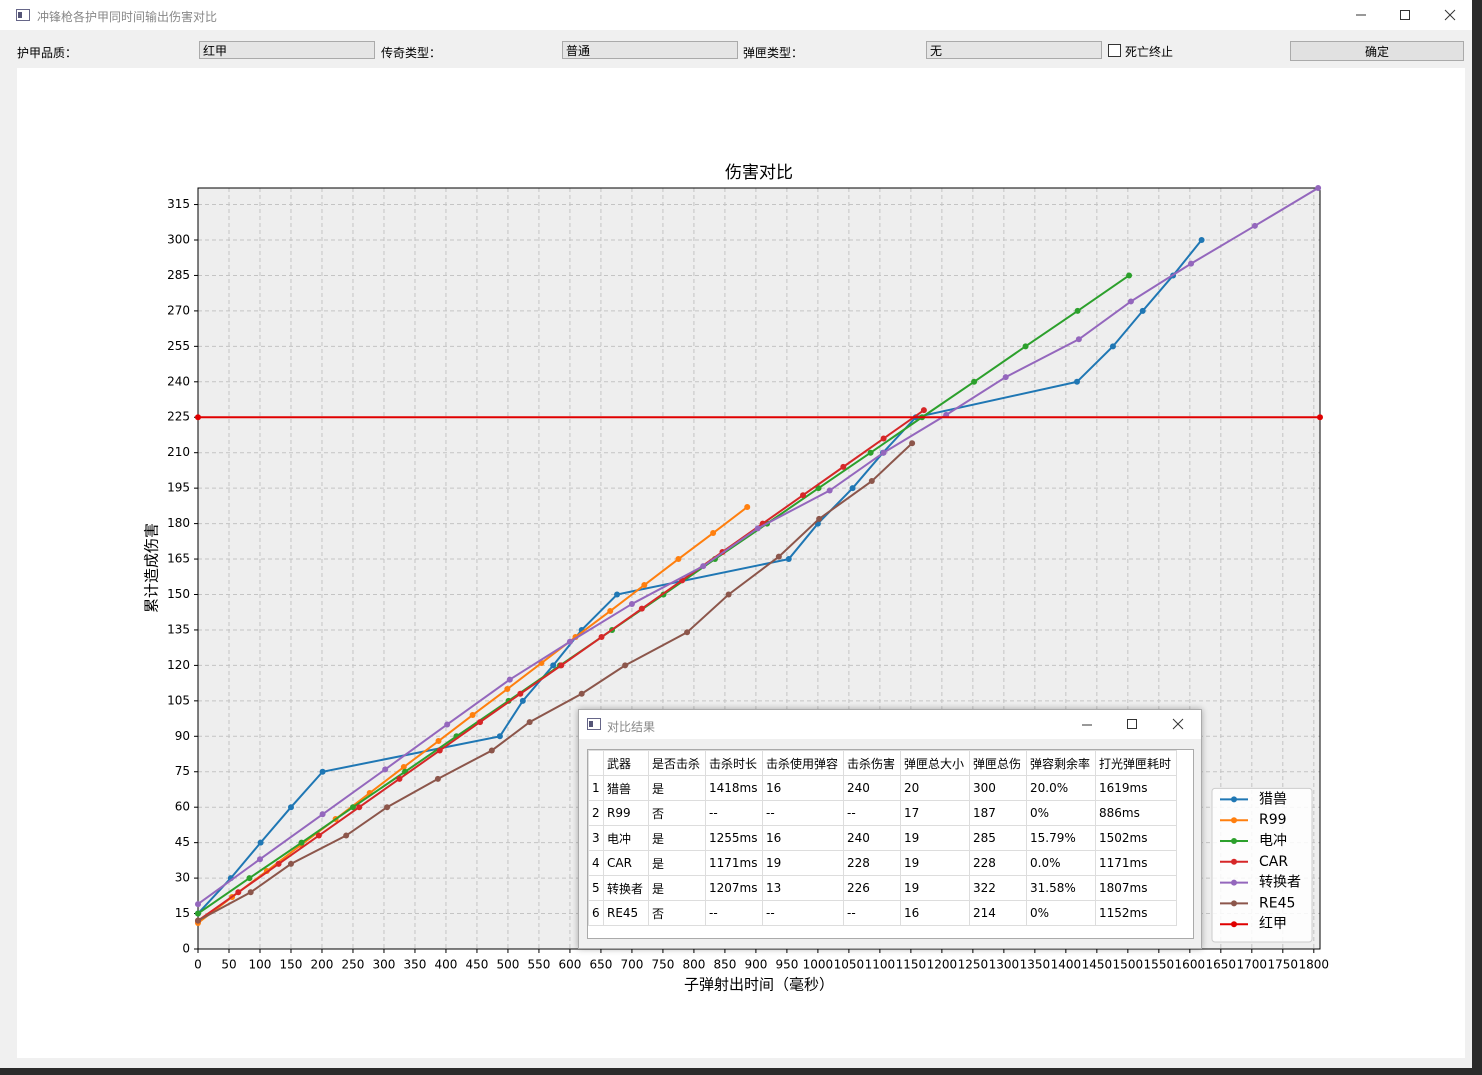  I want to click on x-tick-label: 200, so click(322, 965).